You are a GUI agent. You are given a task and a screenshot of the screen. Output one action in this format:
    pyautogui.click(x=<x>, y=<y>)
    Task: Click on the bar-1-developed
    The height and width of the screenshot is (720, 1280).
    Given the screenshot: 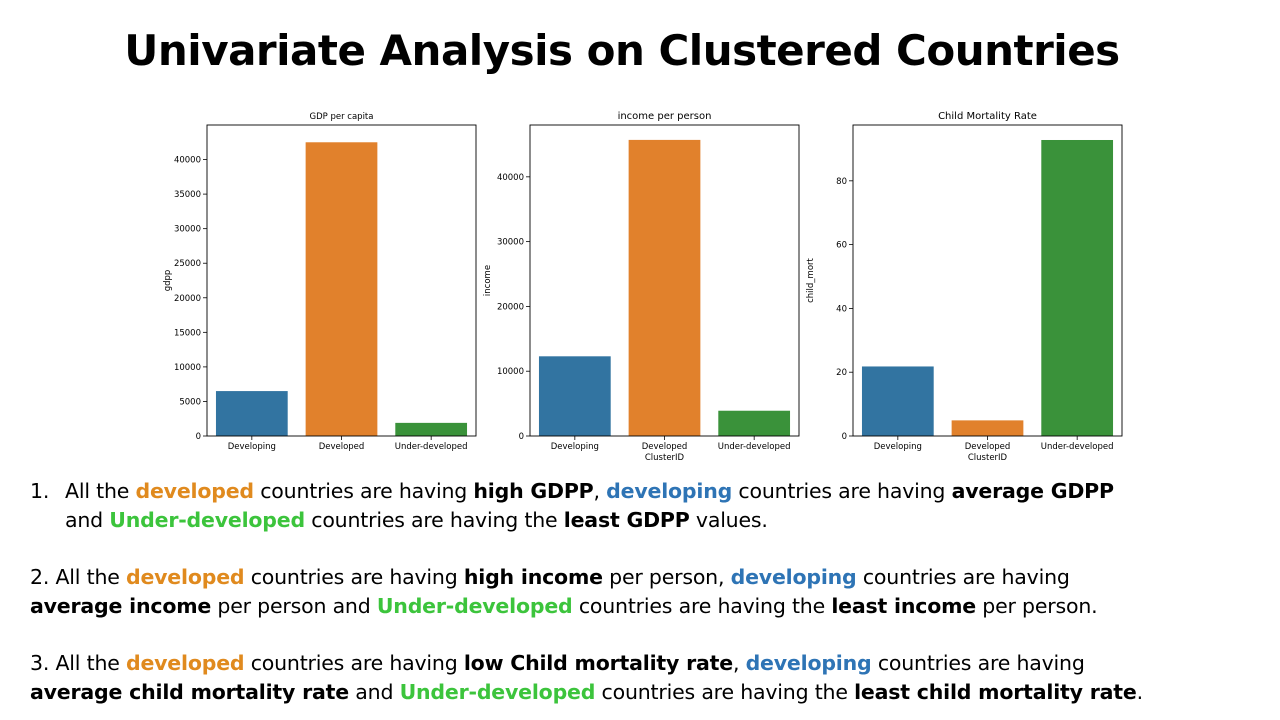 What is the action you would take?
    pyautogui.click(x=341, y=289)
    